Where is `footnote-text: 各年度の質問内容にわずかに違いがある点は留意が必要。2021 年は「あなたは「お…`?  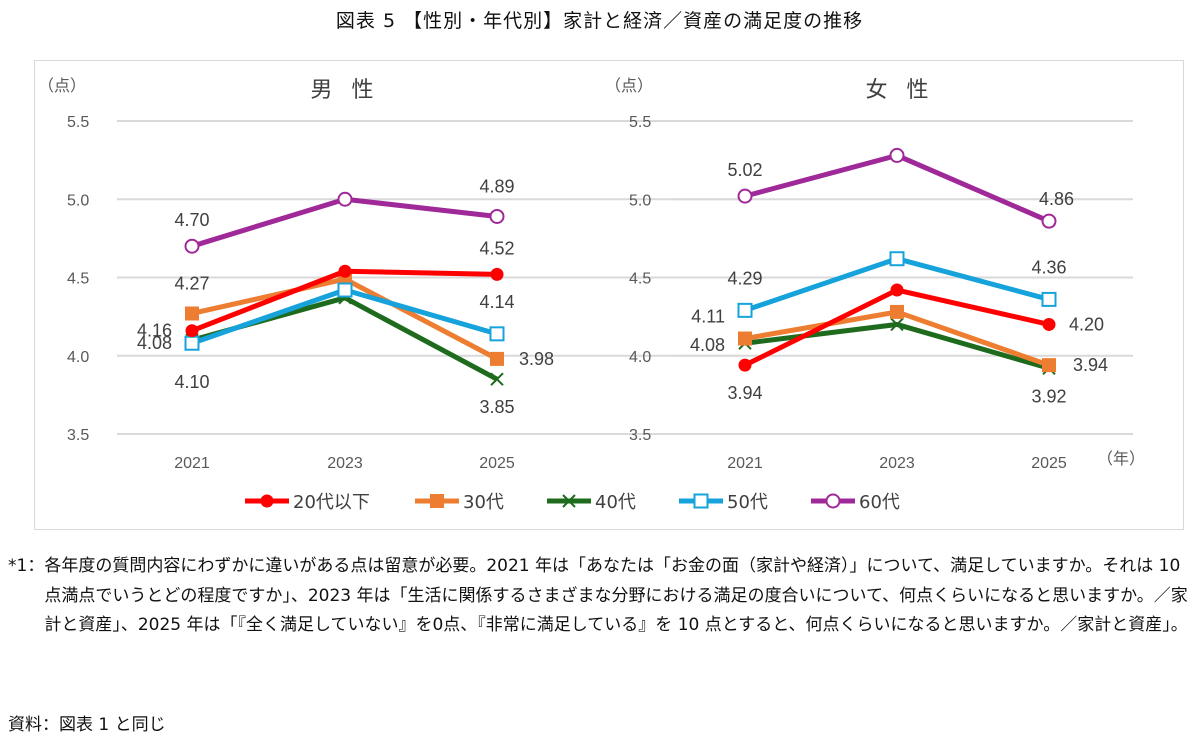
footnote-text: 各年度の質問内容にわずかに違いがある点は留意が必要。2021 年は「あなたは「お… is located at coordinates (616, 595).